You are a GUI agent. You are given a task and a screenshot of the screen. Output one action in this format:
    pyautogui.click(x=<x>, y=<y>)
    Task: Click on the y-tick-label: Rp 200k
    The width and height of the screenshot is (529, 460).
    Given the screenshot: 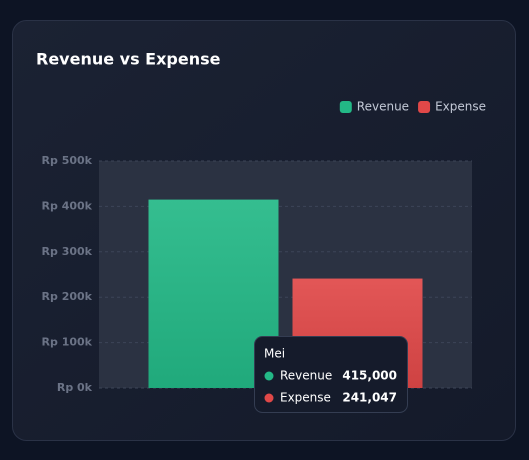 What is the action you would take?
    pyautogui.click(x=67, y=296)
    